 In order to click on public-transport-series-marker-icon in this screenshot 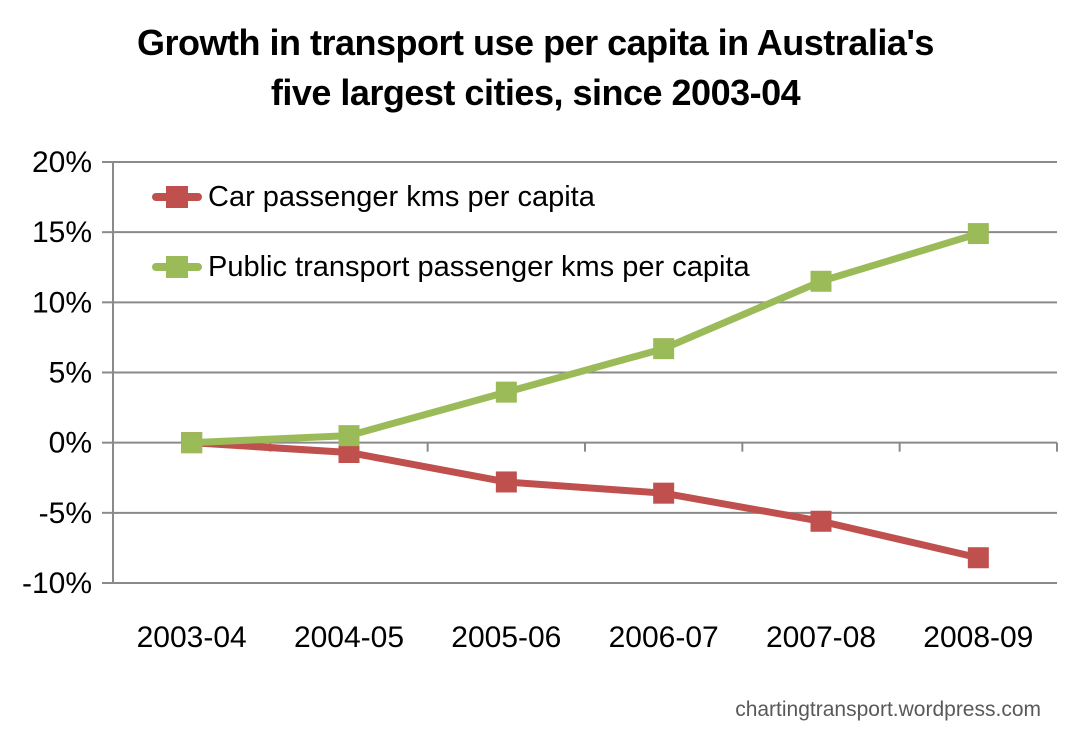, I will do `click(177, 267)`.